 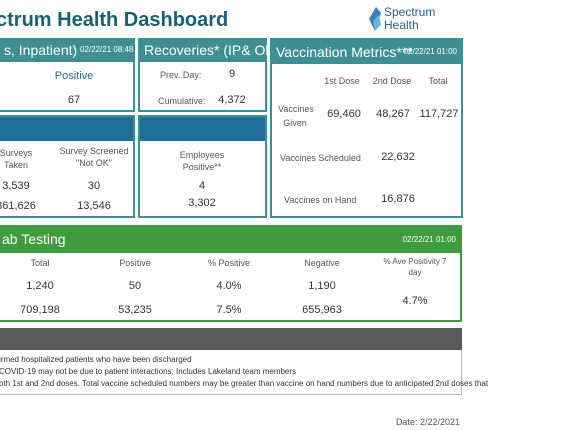 I want to click on vaccines-scheduled-label: Vaccines Scheduled, so click(x=320, y=158).